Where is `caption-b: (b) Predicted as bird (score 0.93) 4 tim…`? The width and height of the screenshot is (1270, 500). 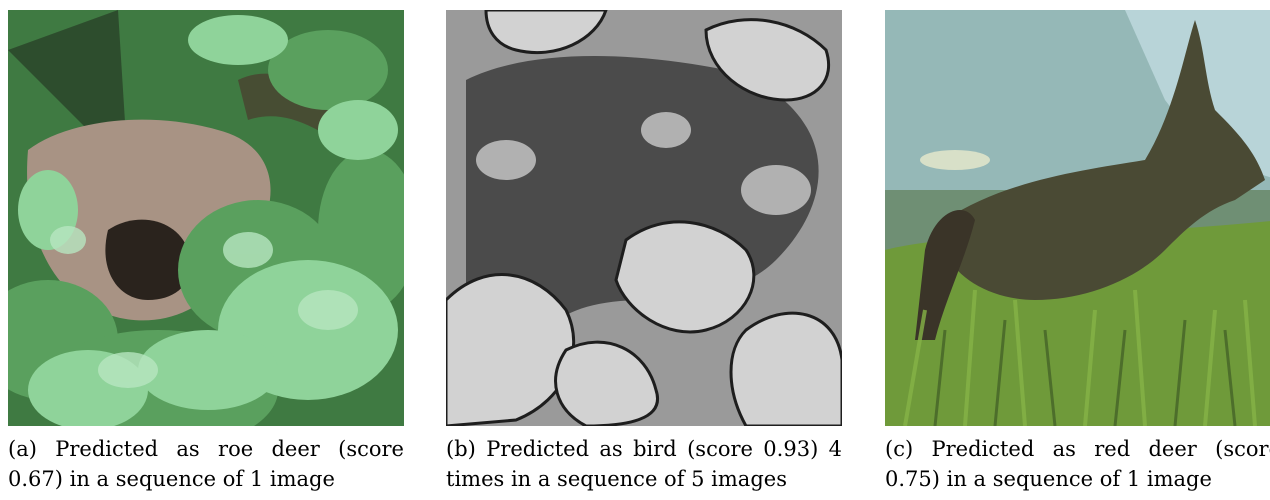 caption-b: (b) Predicted as bird (score 0.93) 4 tim… is located at coordinates (644, 464).